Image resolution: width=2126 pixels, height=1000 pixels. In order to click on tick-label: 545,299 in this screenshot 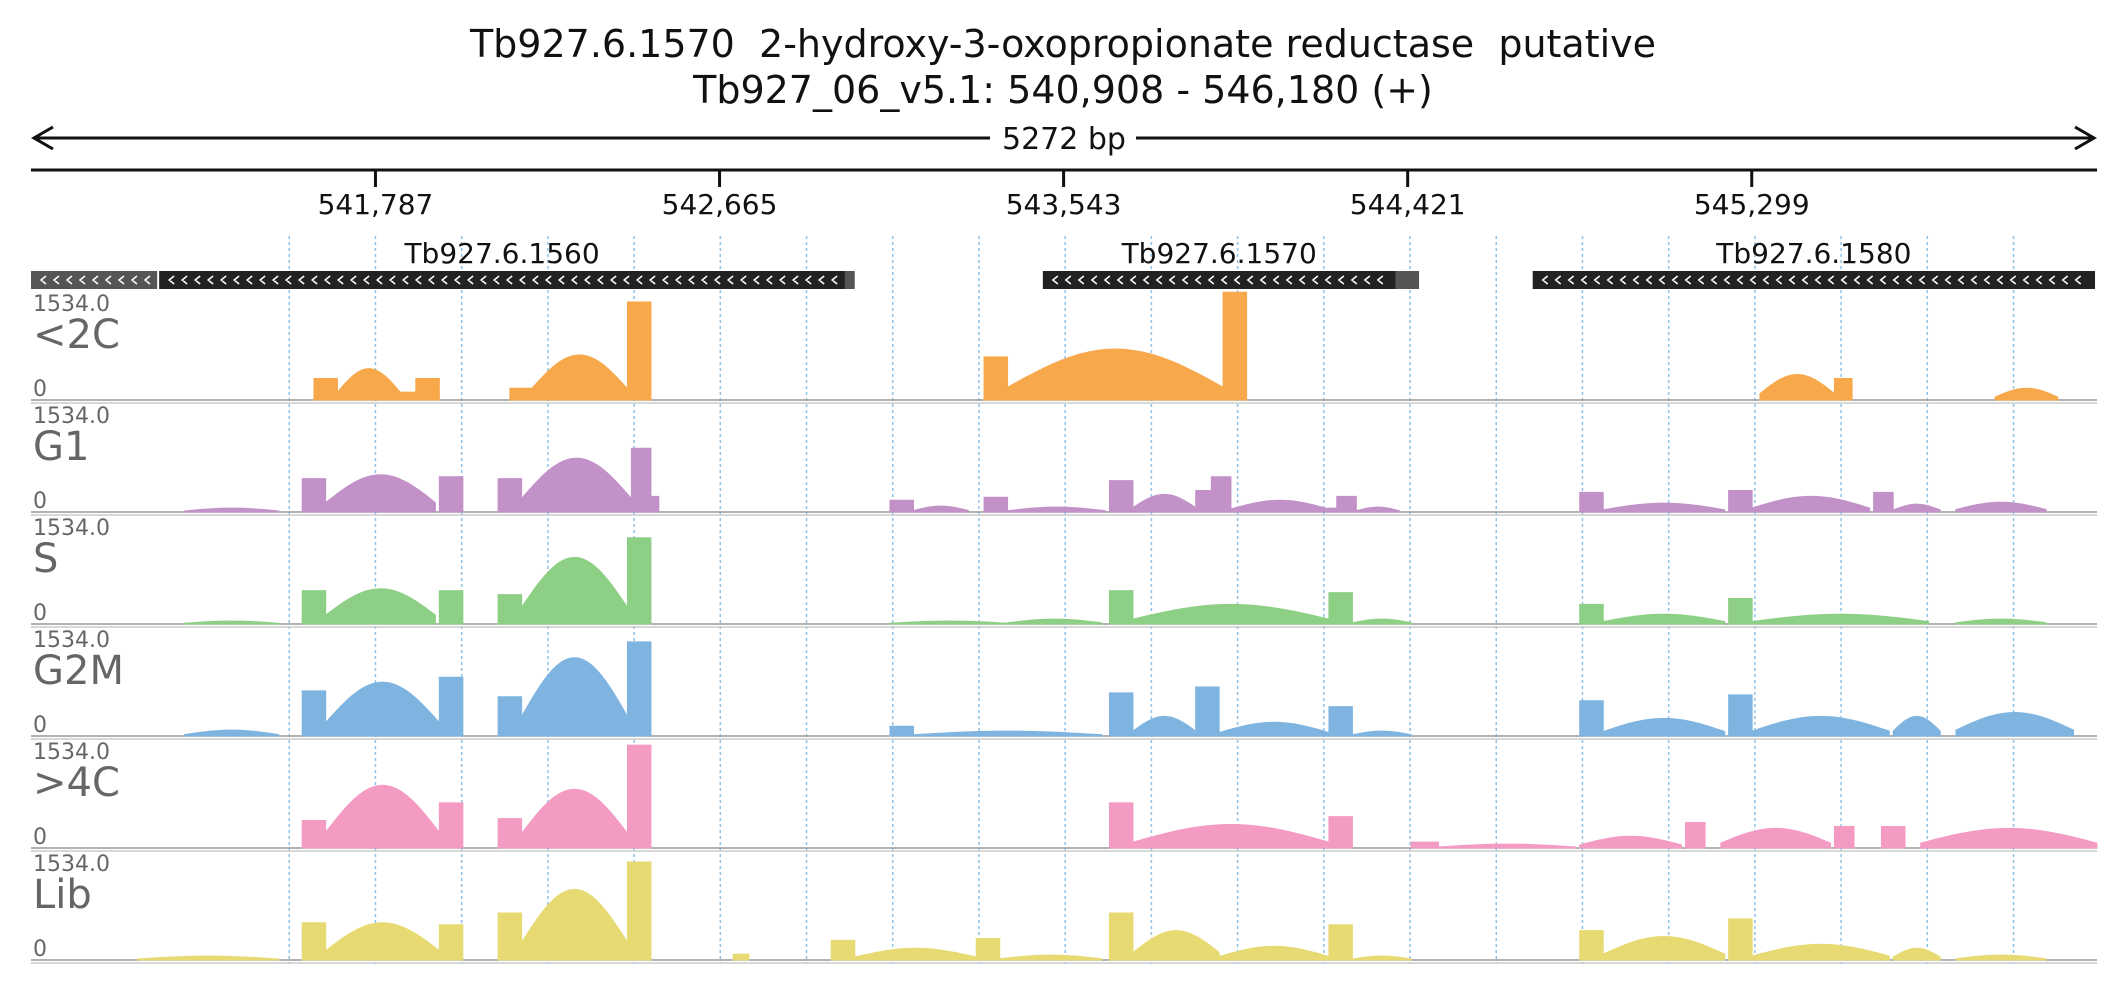, I will do `click(1752, 204)`.